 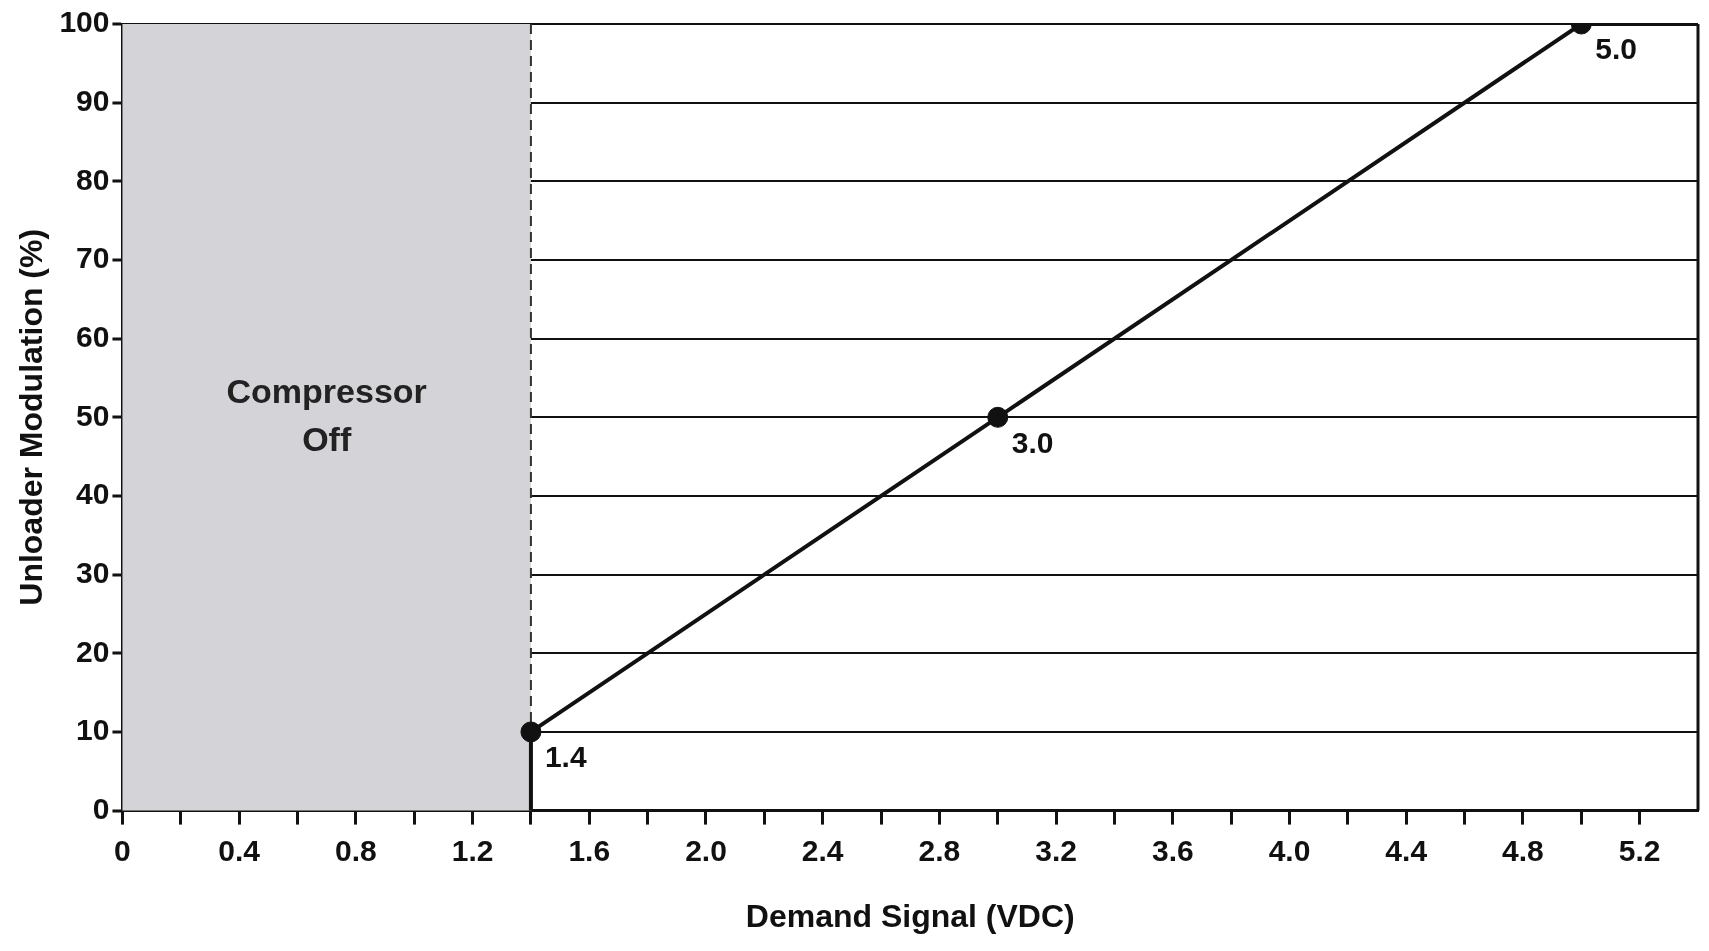 What do you see at coordinates (84, 22) in the screenshot?
I see `y-tick-label: 100` at bounding box center [84, 22].